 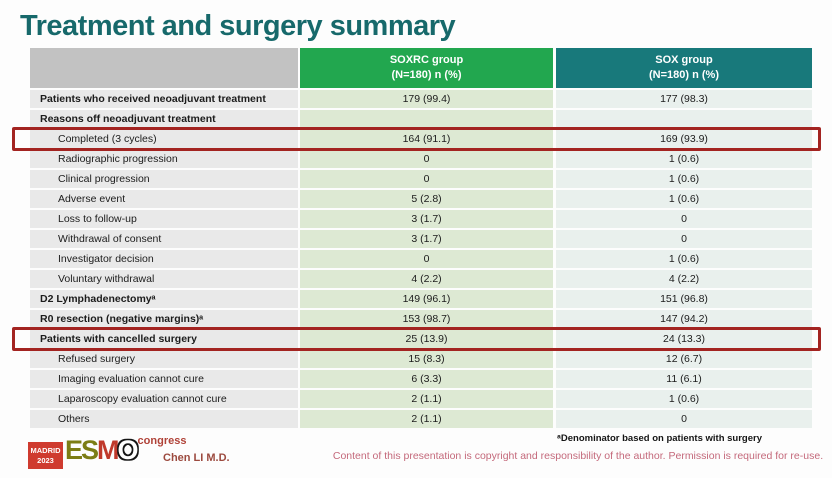 What do you see at coordinates (684, 75) in the screenshot?
I see `sox-group-n: (N=180) n (%)` at bounding box center [684, 75].